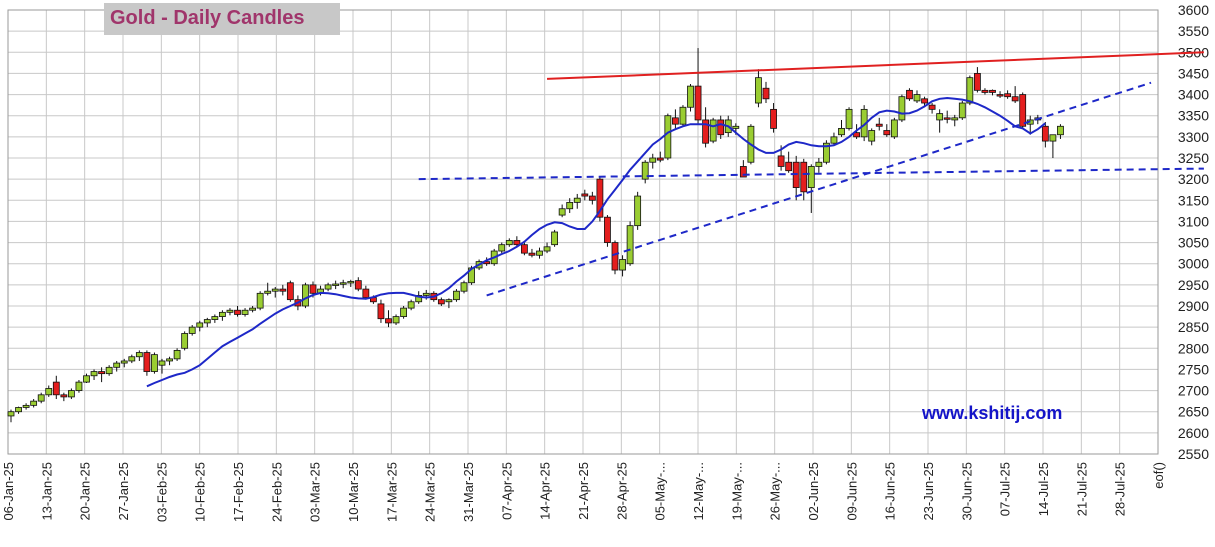  Describe the element at coordinates (1193, 412) in the screenshot. I see `y-tick-label: 2650` at that location.